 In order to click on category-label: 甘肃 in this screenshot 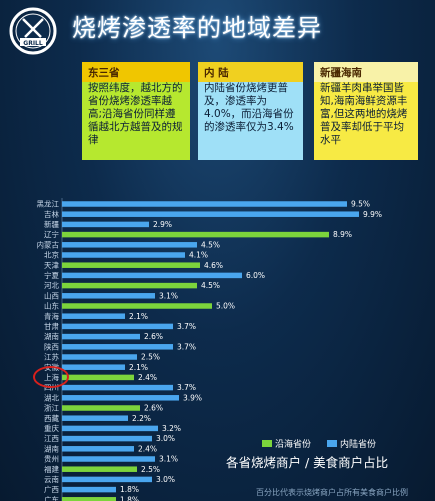, I will do `click(51, 326)`.